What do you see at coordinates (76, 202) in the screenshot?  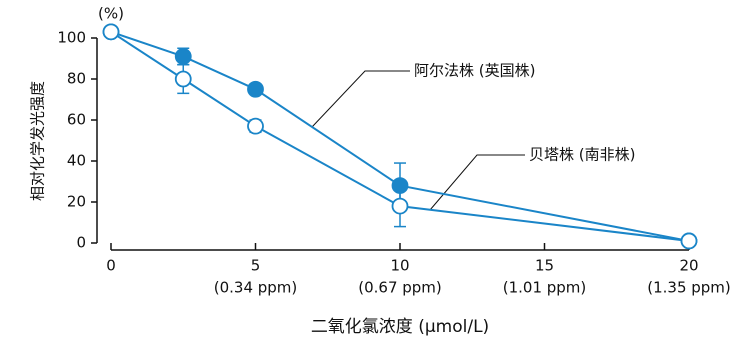 I see `y-tick-label: 20` at bounding box center [76, 202].